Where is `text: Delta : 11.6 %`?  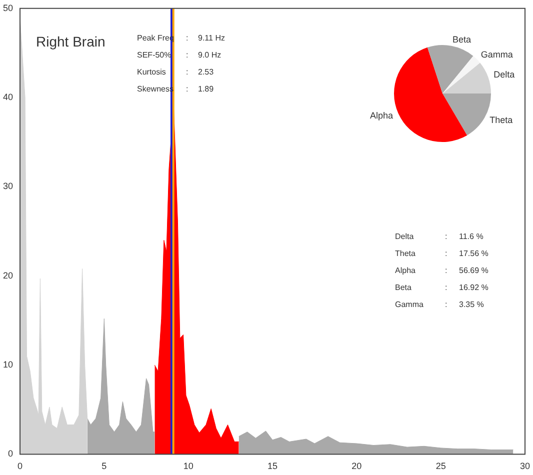 text: Delta : 11.6 % is located at coordinates (439, 237).